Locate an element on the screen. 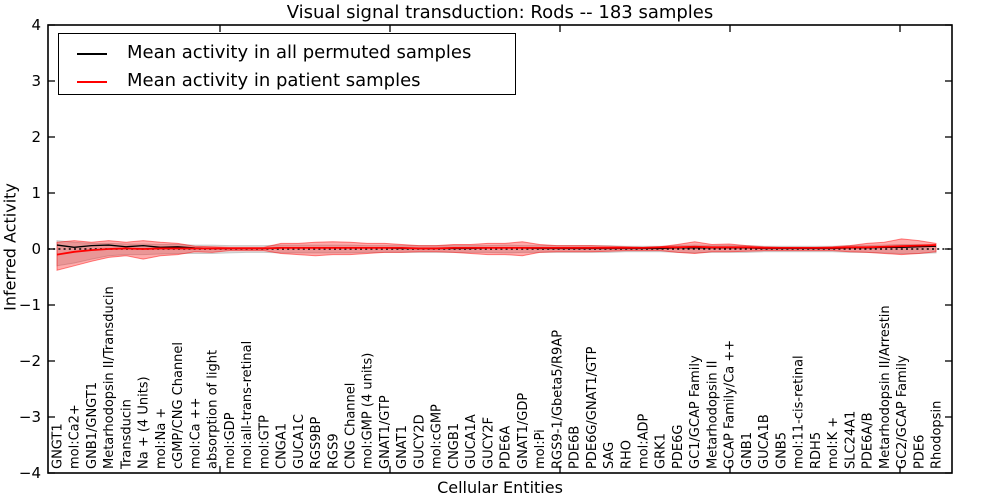 The width and height of the screenshot is (1000, 500). x-category-label: mol:Pi is located at coordinates (540, 449).